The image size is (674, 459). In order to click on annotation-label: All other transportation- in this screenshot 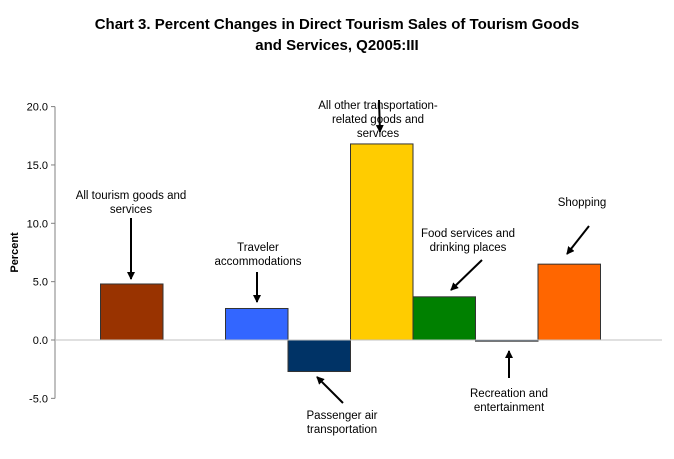, I will do `click(378, 106)`.